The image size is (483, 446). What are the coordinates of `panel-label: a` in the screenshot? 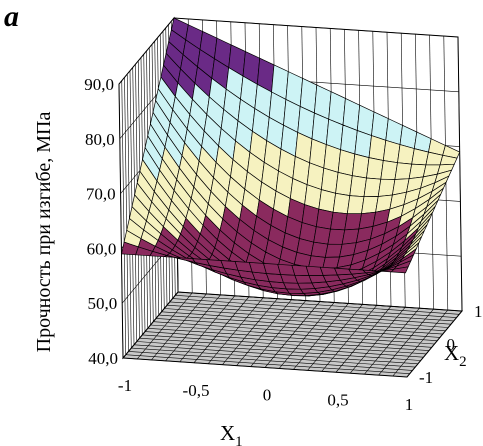 It's located at (11, 16).